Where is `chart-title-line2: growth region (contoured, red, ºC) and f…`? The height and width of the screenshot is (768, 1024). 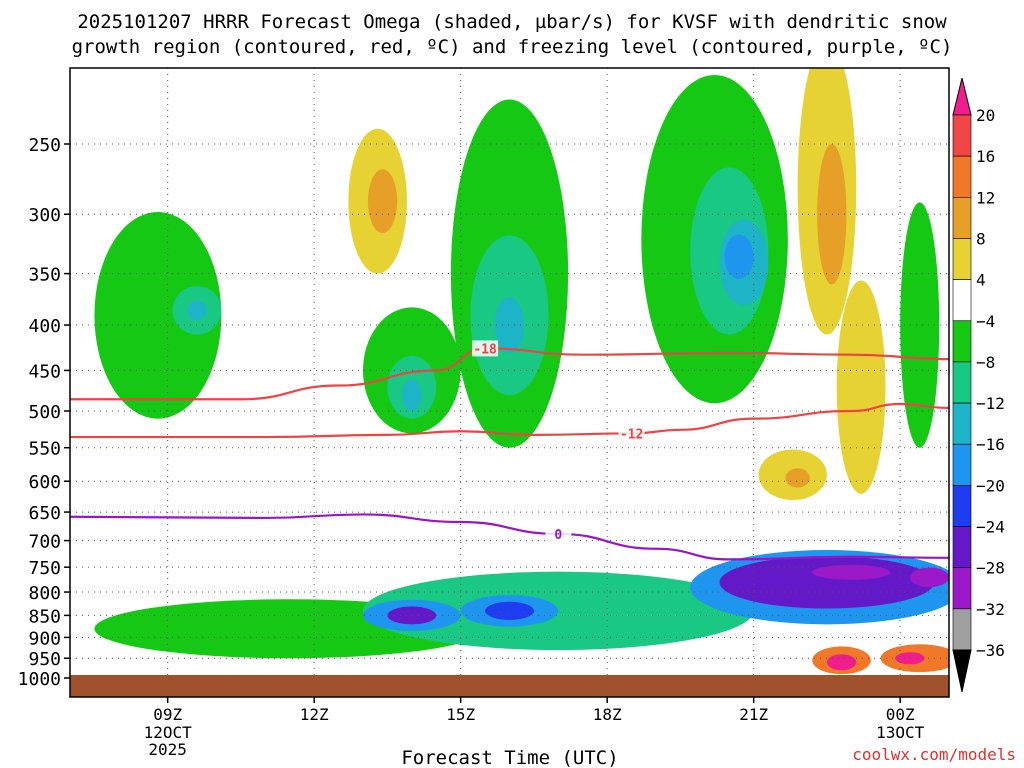 chart-title-line2: growth region (contoured, red, ºC) and f… is located at coordinates (512, 47).